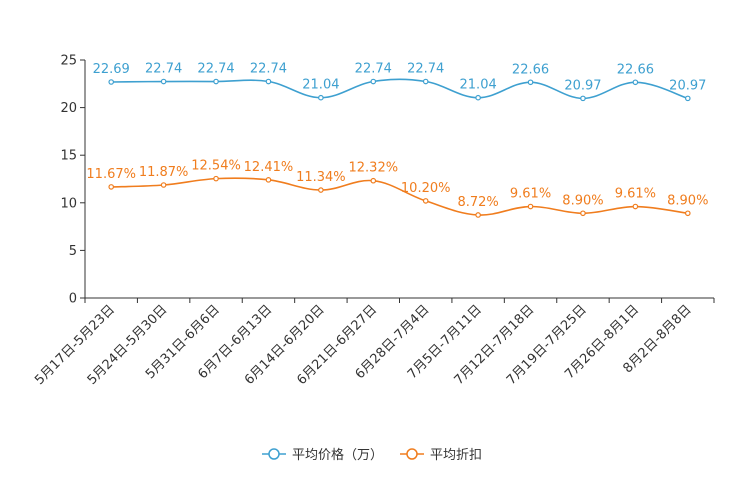 The image size is (744, 496). Describe the element at coordinates (337, 455) in the screenshot. I see `legend-label: 平均价格（万）` at that location.